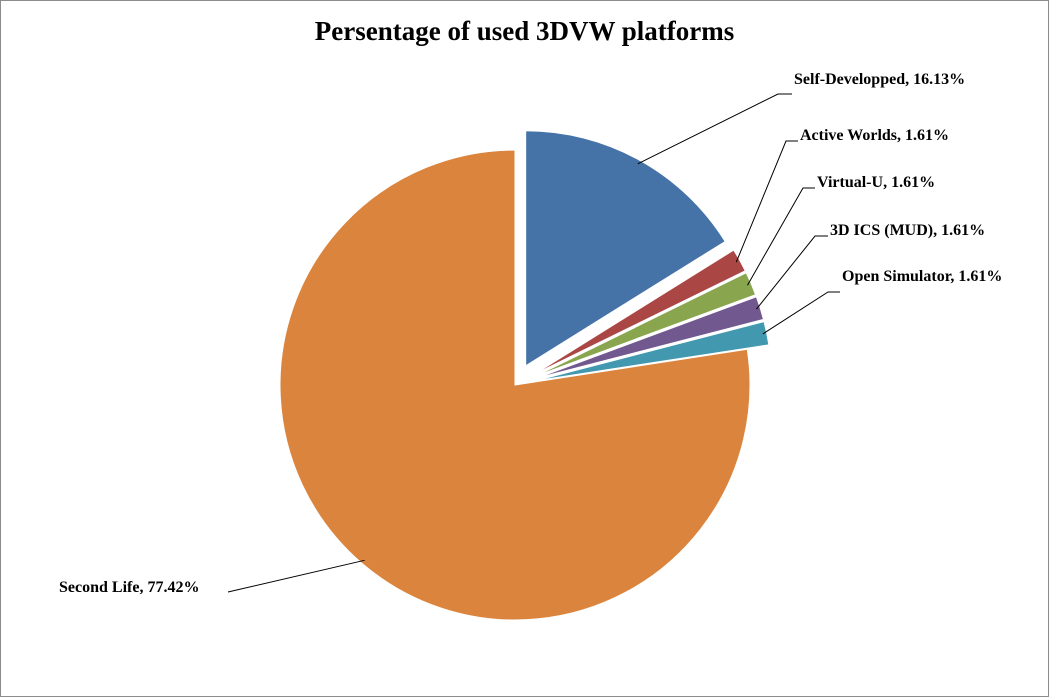 This screenshot has width=1049, height=697. What do you see at coordinates (922, 276) in the screenshot?
I see `data-label: Open Simulator, 1.61%` at bounding box center [922, 276].